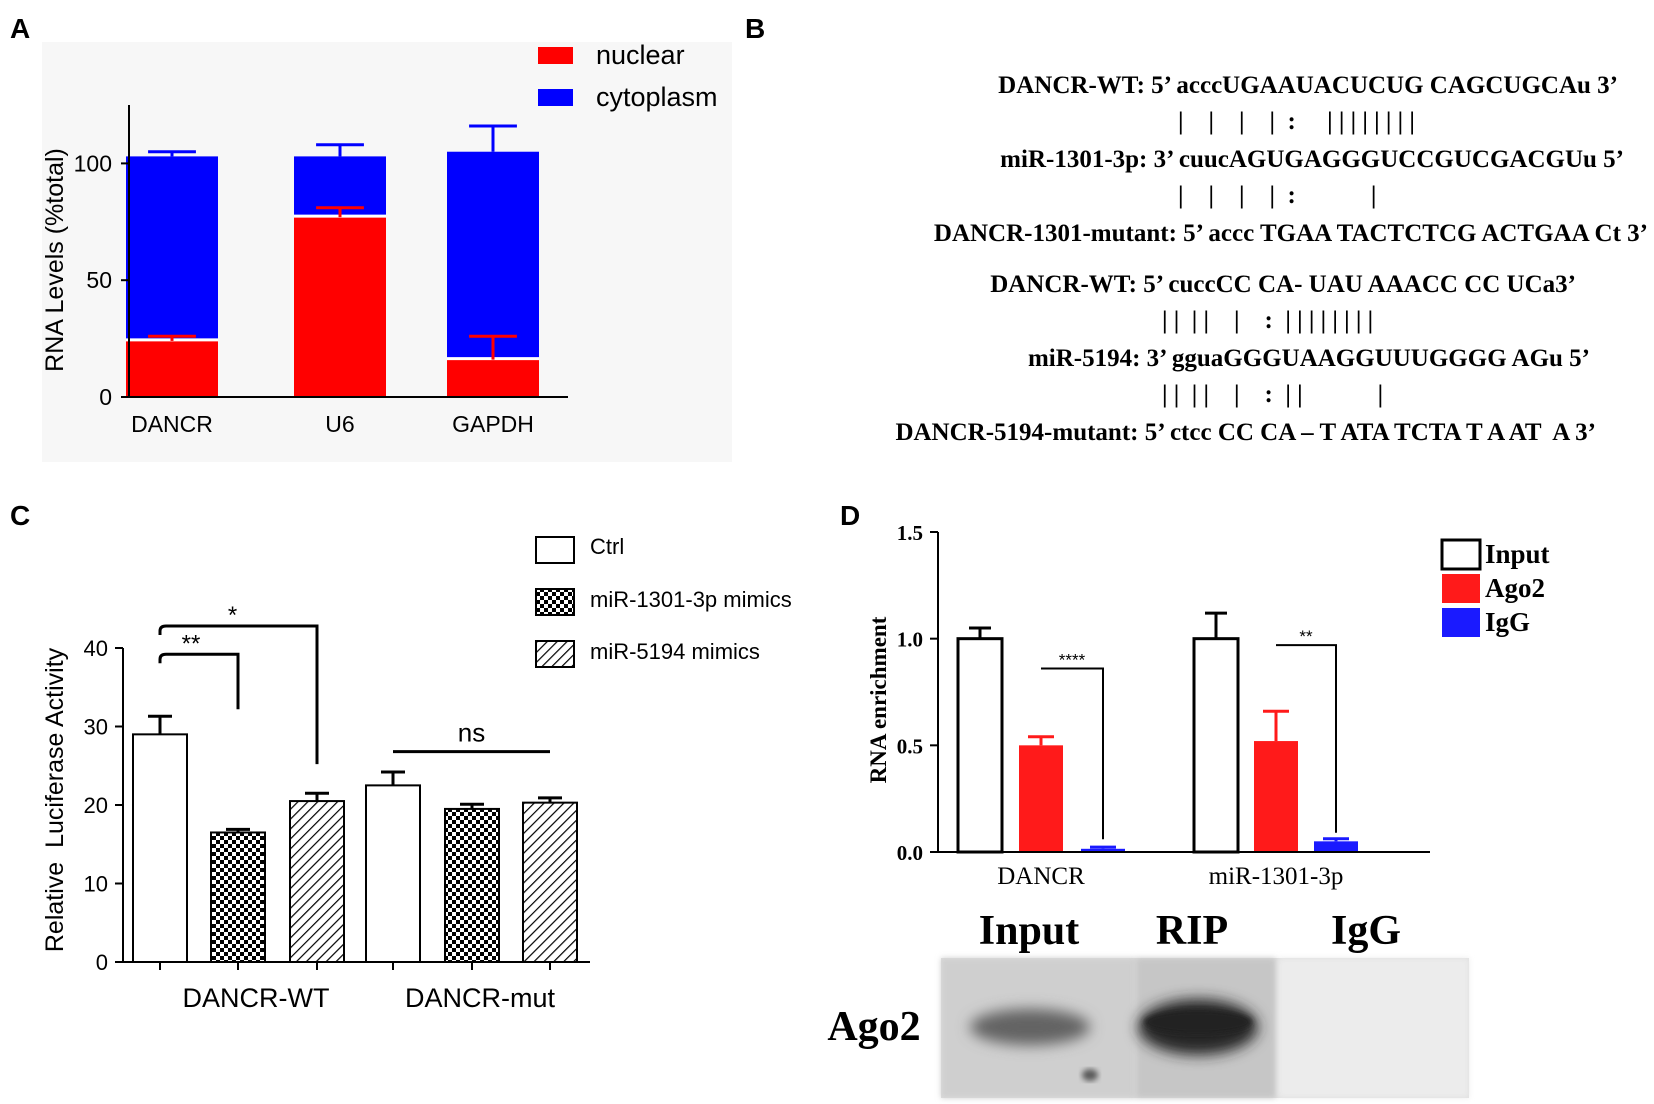 The width and height of the screenshot is (1654, 1104). Describe the element at coordinates (640, 55) in the screenshot. I see `panel-a-legend-label-nuclear: nuclear` at that location.